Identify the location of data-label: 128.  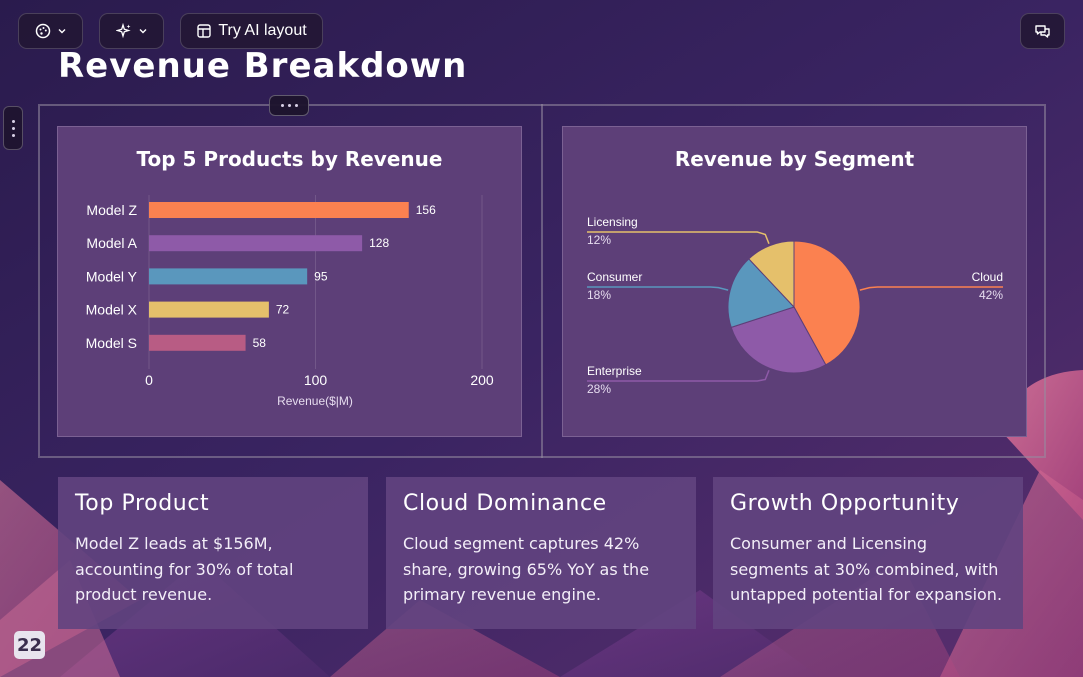
(379, 243).